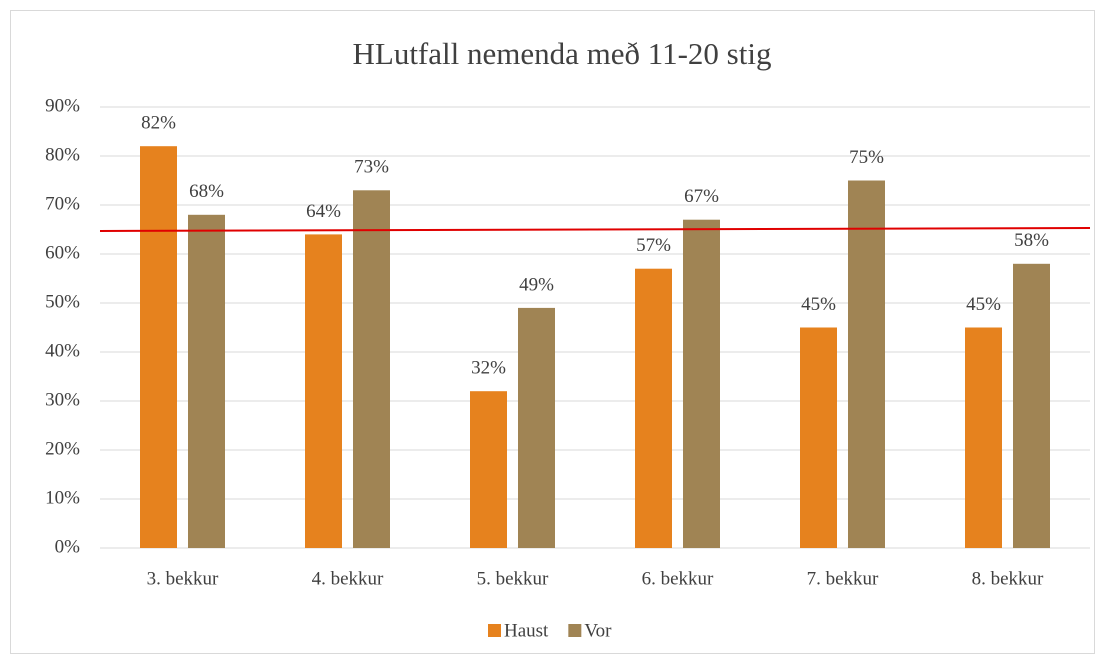 Image resolution: width=1105 pixels, height=664 pixels. I want to click on y-tick-label: 0%, so click(68, 546).